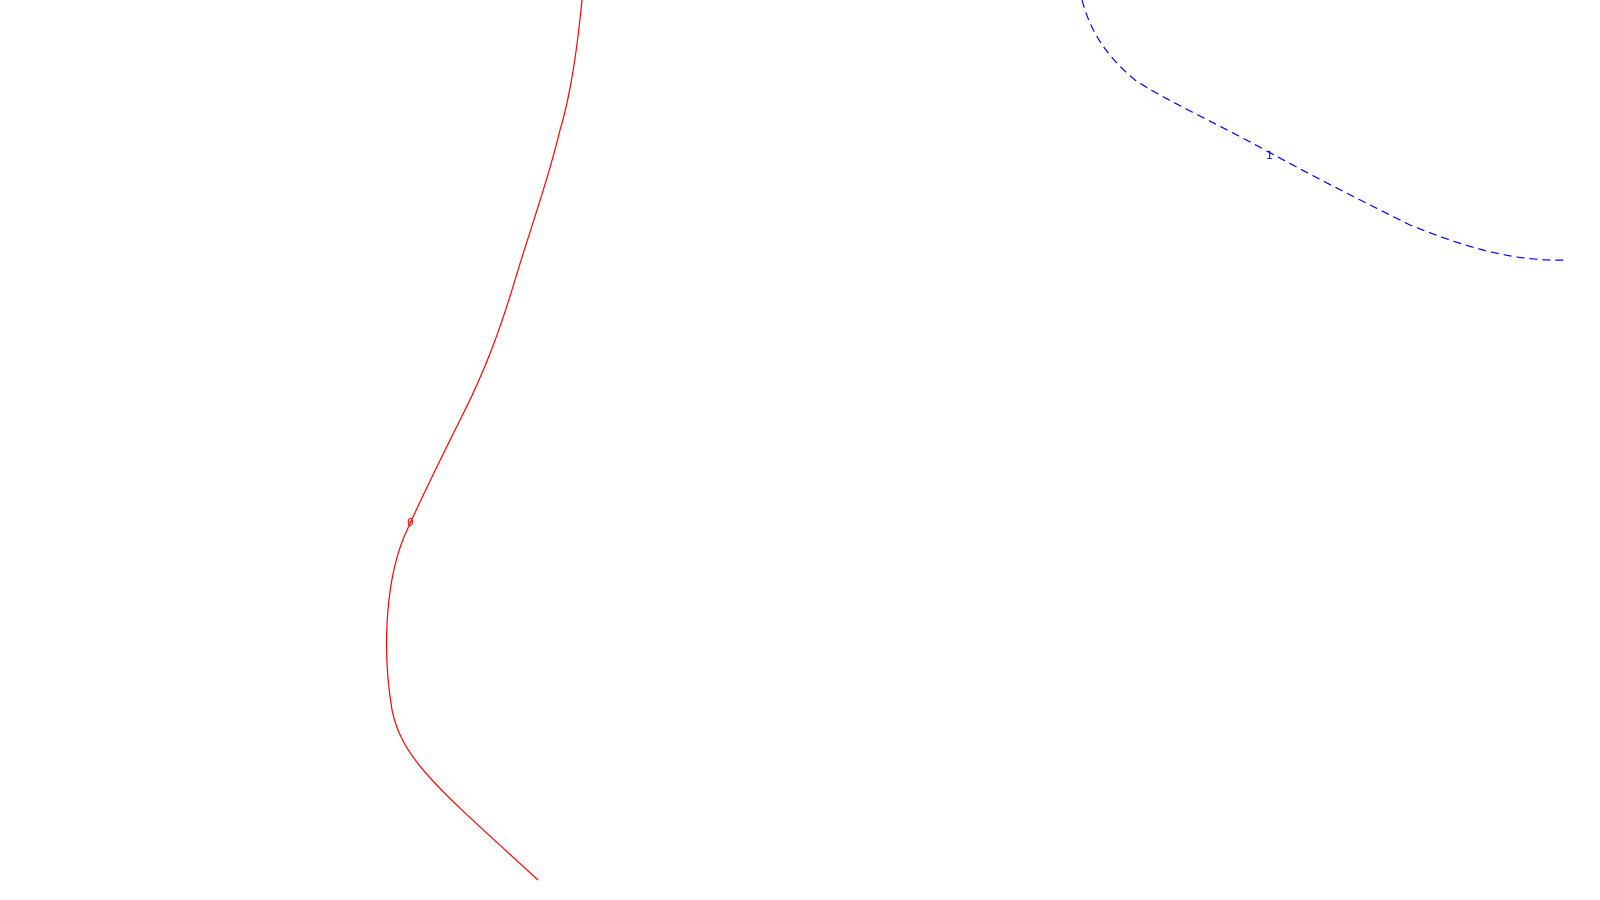  What do you see at coordinates (410, 522) in the screenshot?
I see `contour-label-0: 0` at bounding box center [410, 522].